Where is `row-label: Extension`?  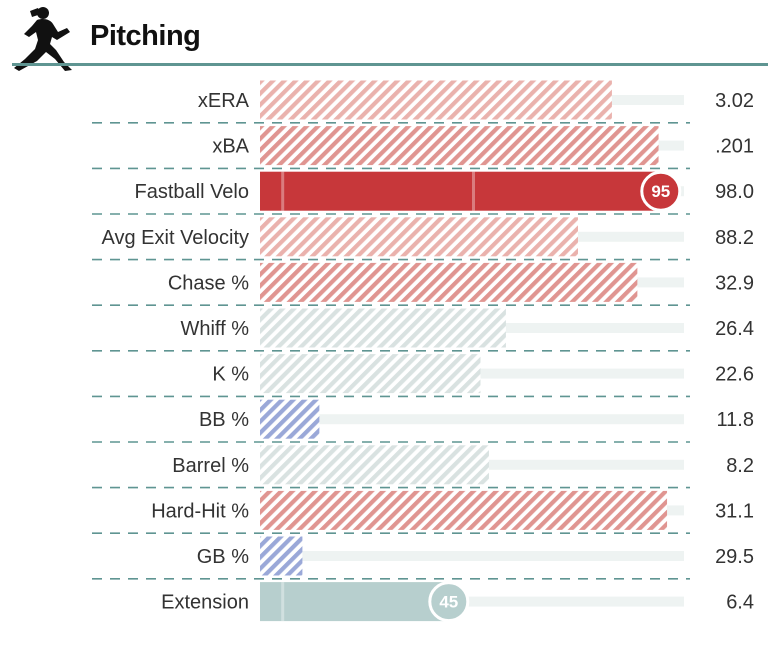 row-label: Extension is located at coordinates (205, 603).